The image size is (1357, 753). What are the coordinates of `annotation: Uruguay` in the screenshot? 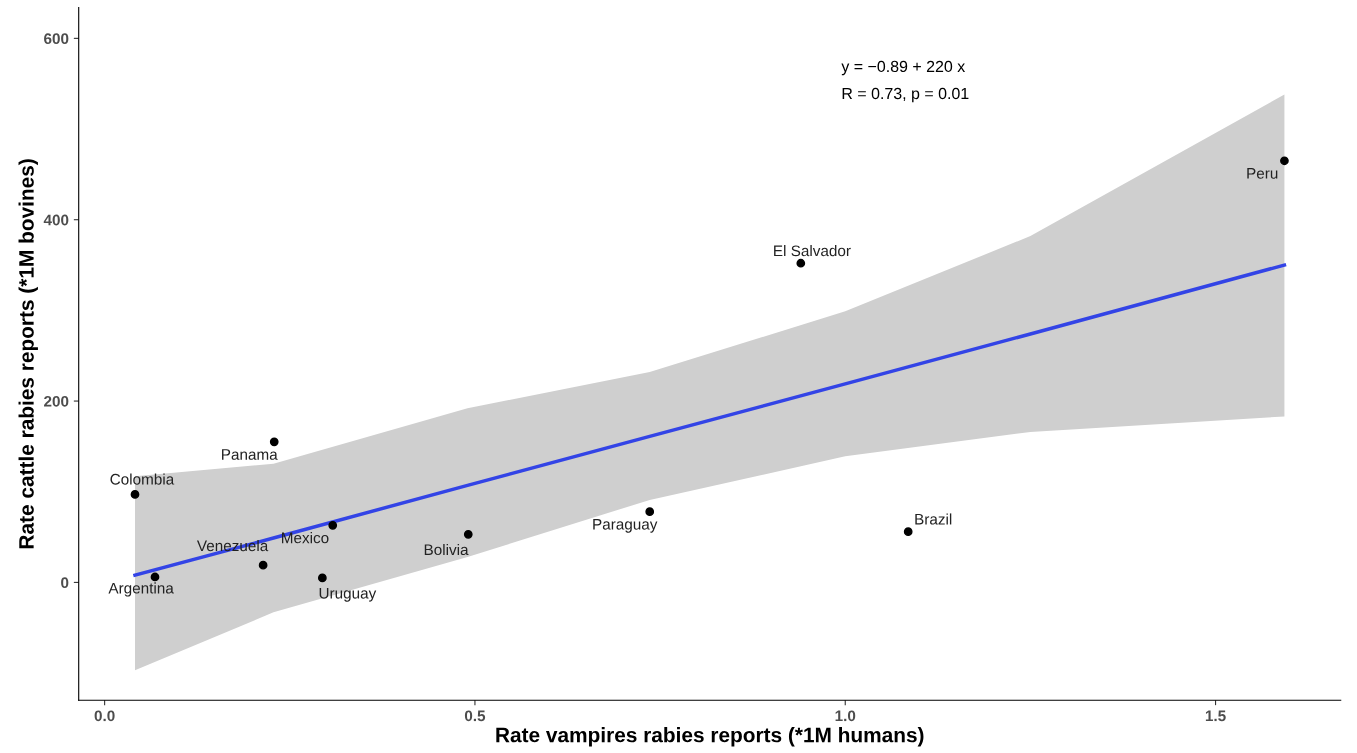 It's located at (348, 594).